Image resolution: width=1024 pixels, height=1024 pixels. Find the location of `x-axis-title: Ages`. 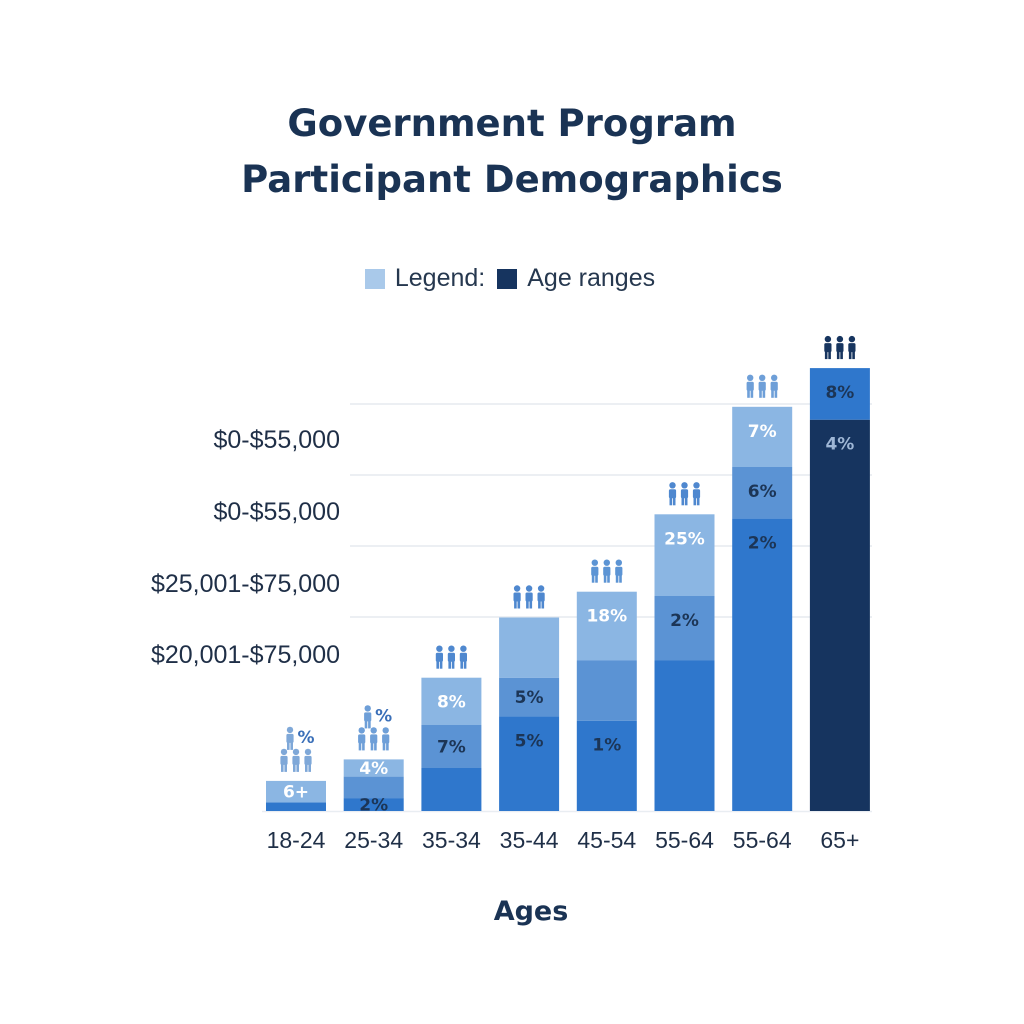

x-axis-title: Ages is located at coordinates (531, 911).